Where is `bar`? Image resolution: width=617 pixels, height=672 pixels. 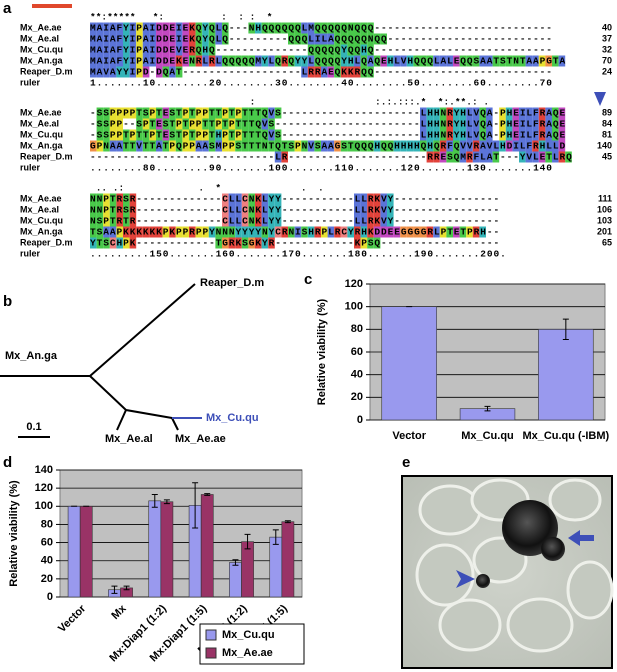
bar is located at coordinates (155, 549).